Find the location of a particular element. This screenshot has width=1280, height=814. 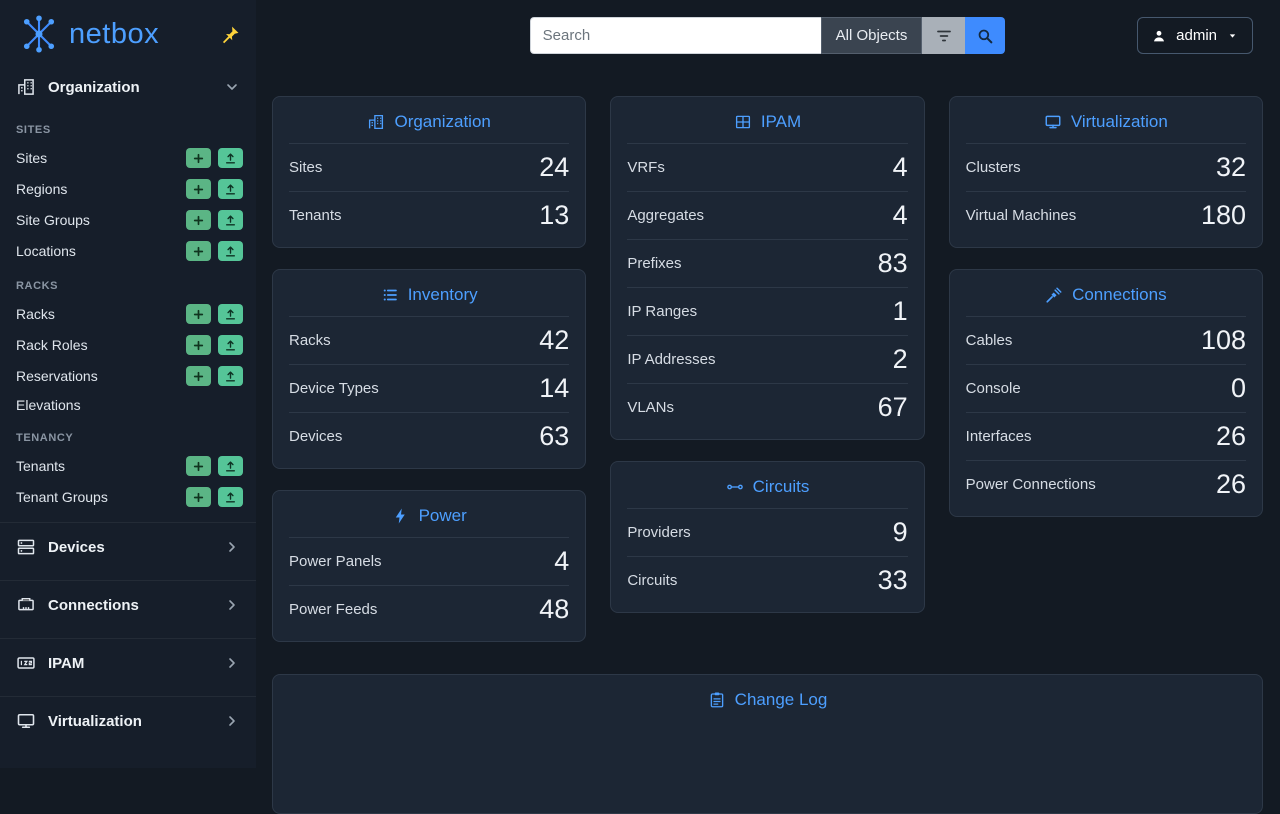

sidebar-item-elevations: Elevations is located at coordinates (48, 405).